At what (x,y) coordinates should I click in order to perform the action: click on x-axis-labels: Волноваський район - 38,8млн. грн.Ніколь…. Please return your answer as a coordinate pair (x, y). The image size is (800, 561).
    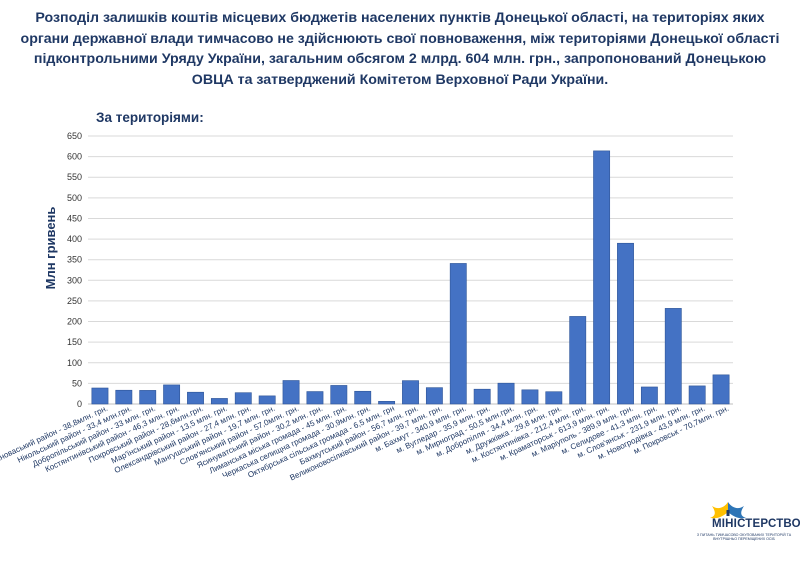
    Looking at the image, I should click on (365, 443).